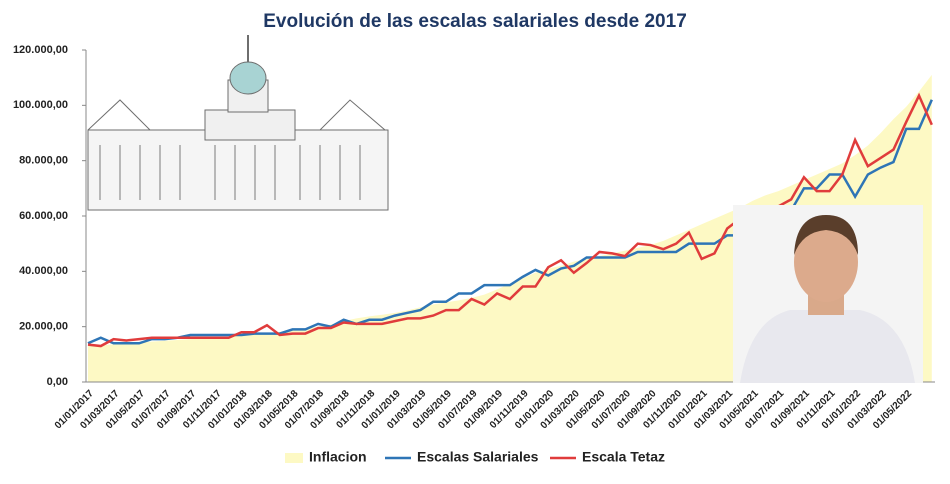  What do you see at coordinates (294, 458) in the screenshot?
I see `legend-swatch` at bounding box center [294, 458].